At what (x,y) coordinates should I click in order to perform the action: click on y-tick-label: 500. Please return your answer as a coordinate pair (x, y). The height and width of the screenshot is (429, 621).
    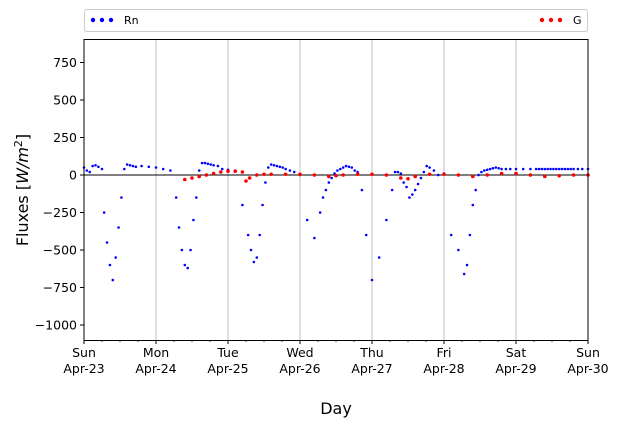
    Looking at the image, I should click on (65, 100).